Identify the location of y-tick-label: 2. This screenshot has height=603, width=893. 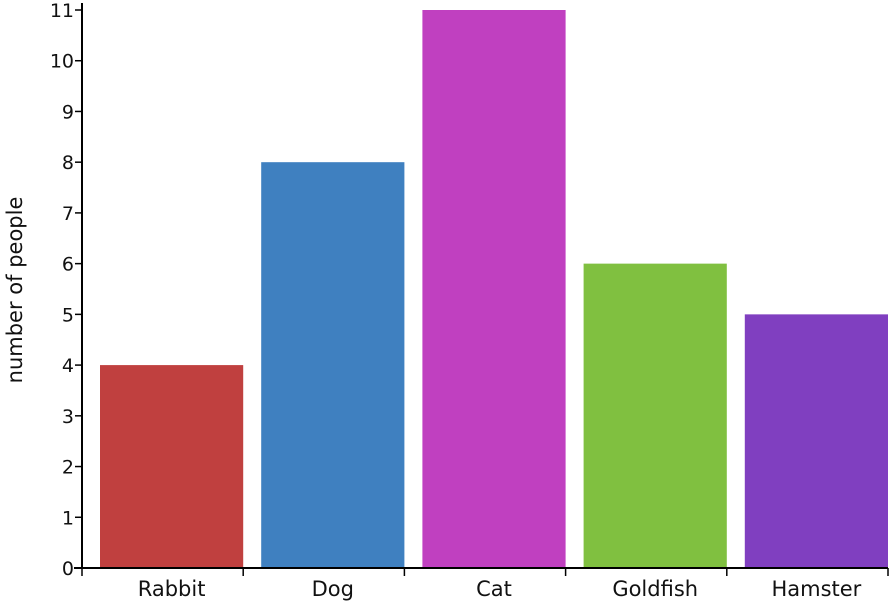
(68, 468).